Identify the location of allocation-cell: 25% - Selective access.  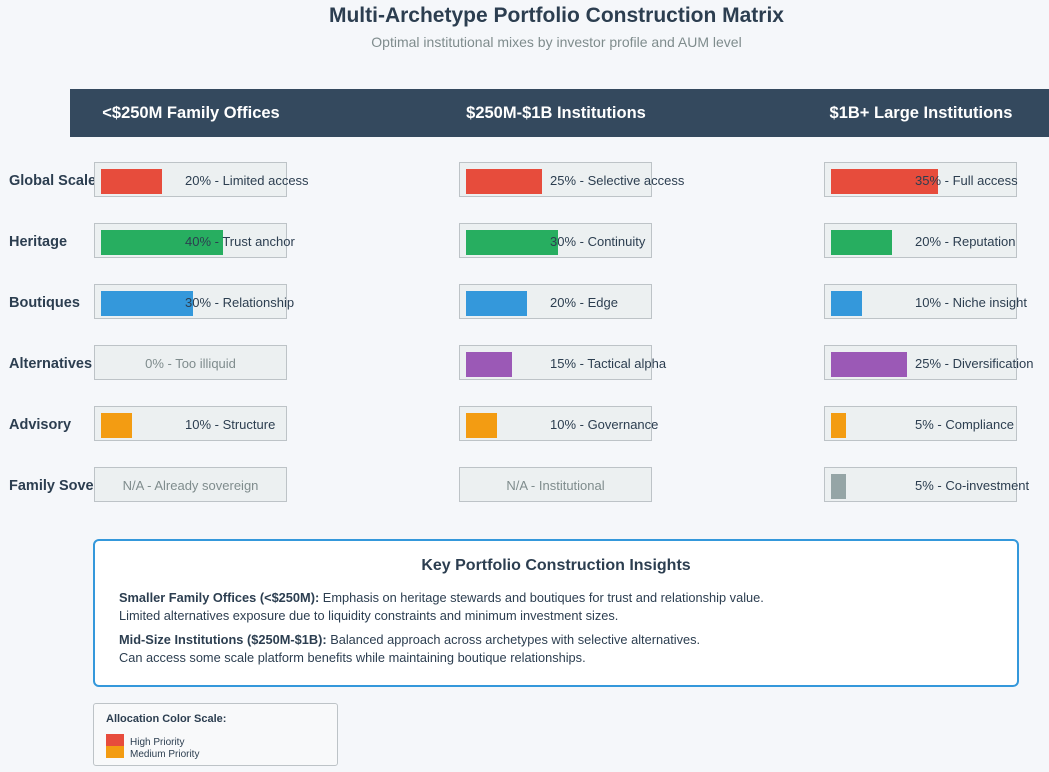
(571, 179).